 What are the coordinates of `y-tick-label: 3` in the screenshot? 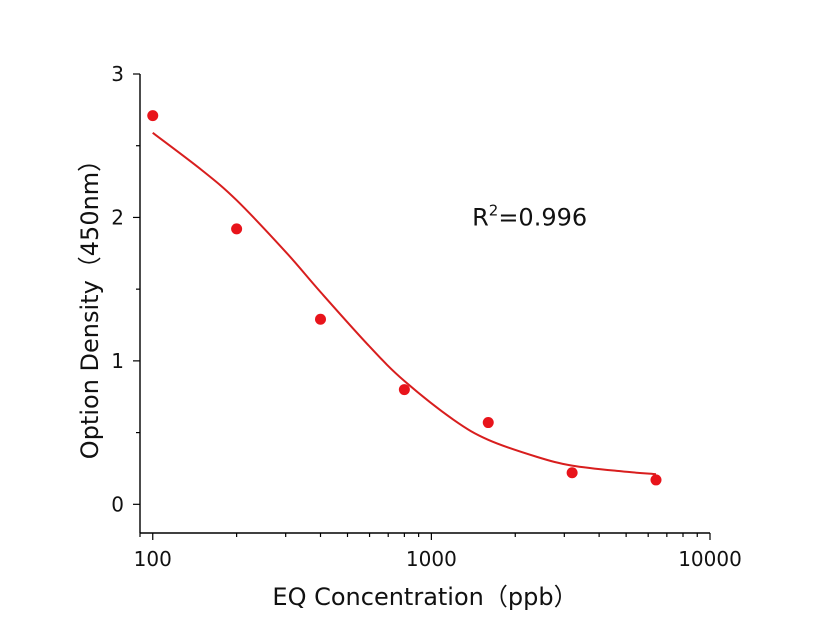 It's located at (117, 74).